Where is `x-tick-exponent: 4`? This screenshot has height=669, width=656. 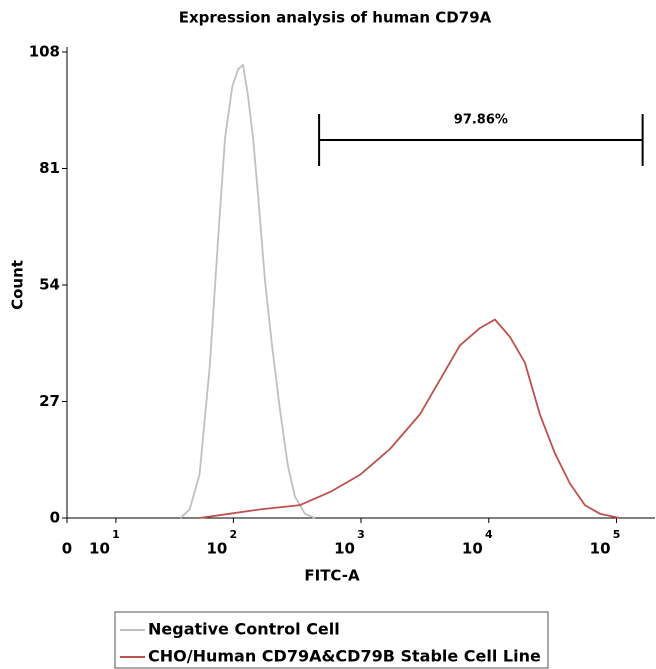 x-tick-exponent: 4 is located at coordinates (489, 534).